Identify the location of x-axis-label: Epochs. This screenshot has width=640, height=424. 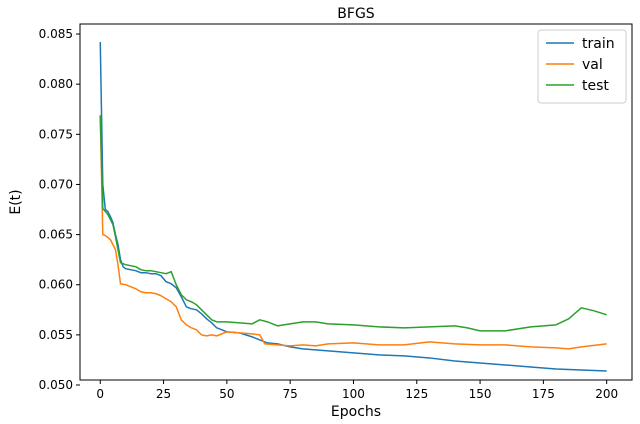
(356, 412).